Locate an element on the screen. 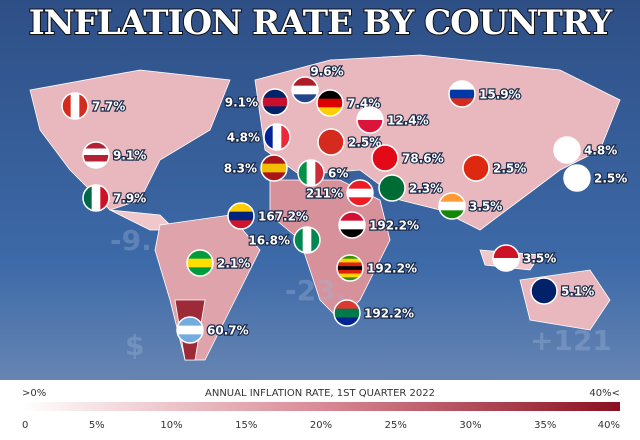  legend-tick: 25% is located at coordinates (396, 425).